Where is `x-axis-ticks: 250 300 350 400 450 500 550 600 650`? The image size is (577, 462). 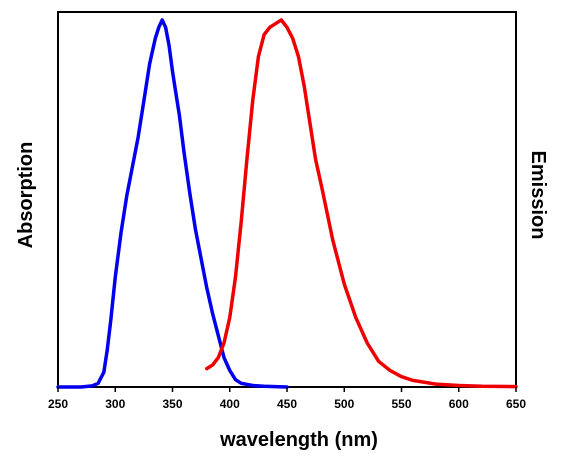
x-axis-ticks: 250 300 350 400 450 500 550 600 650 is located at coordinates (287, 399).